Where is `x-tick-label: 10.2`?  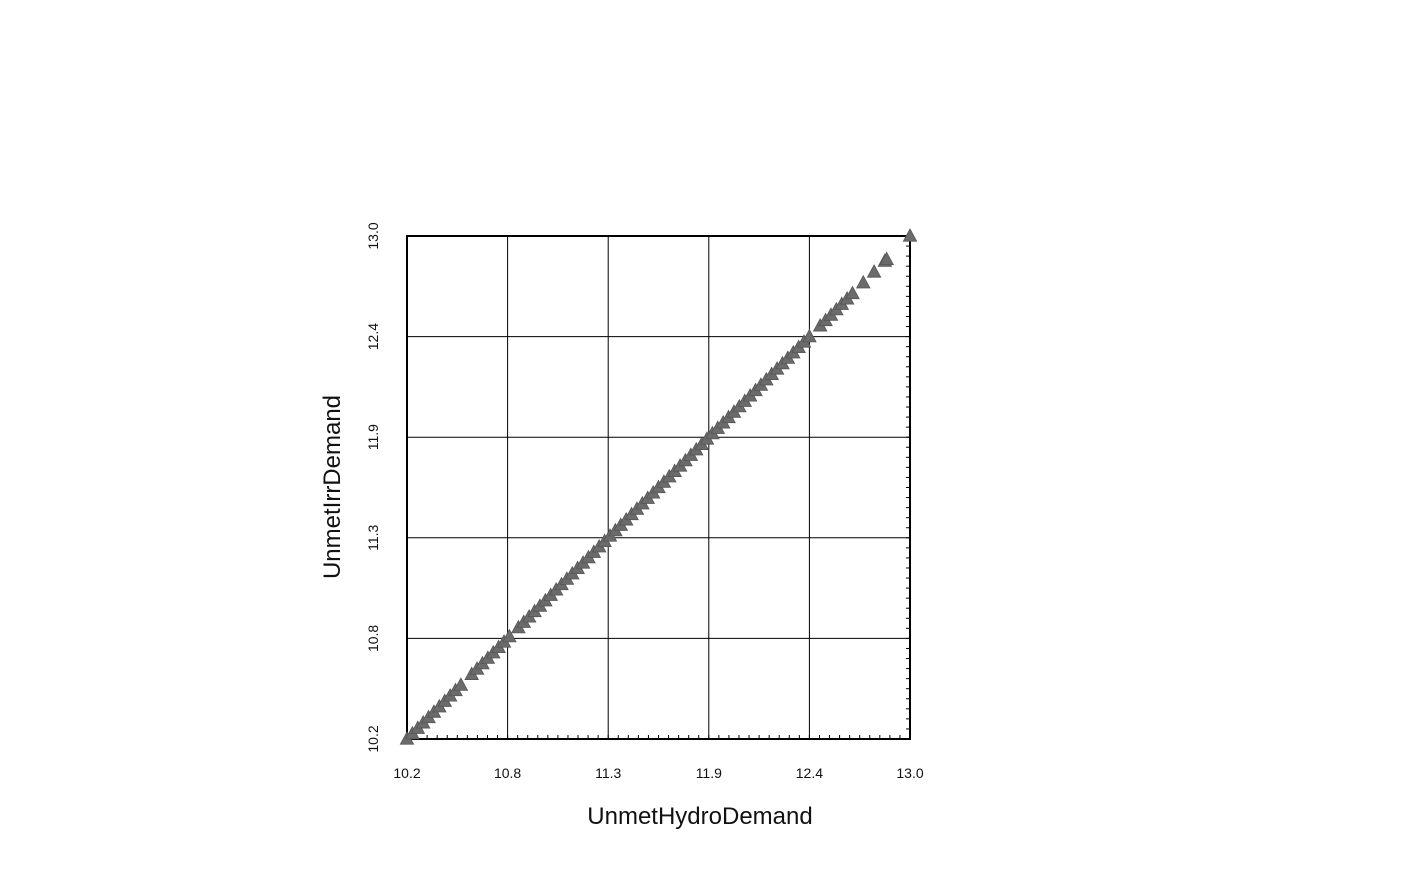
x-tick-label: 10.2 is located at coordinates (406, 773).